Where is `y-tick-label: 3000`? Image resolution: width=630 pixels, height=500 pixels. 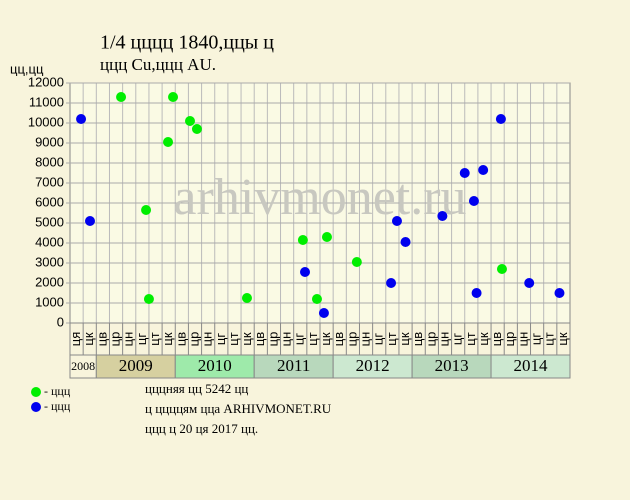 y-tick-label: 3000 is located at coordinates (49, 261).